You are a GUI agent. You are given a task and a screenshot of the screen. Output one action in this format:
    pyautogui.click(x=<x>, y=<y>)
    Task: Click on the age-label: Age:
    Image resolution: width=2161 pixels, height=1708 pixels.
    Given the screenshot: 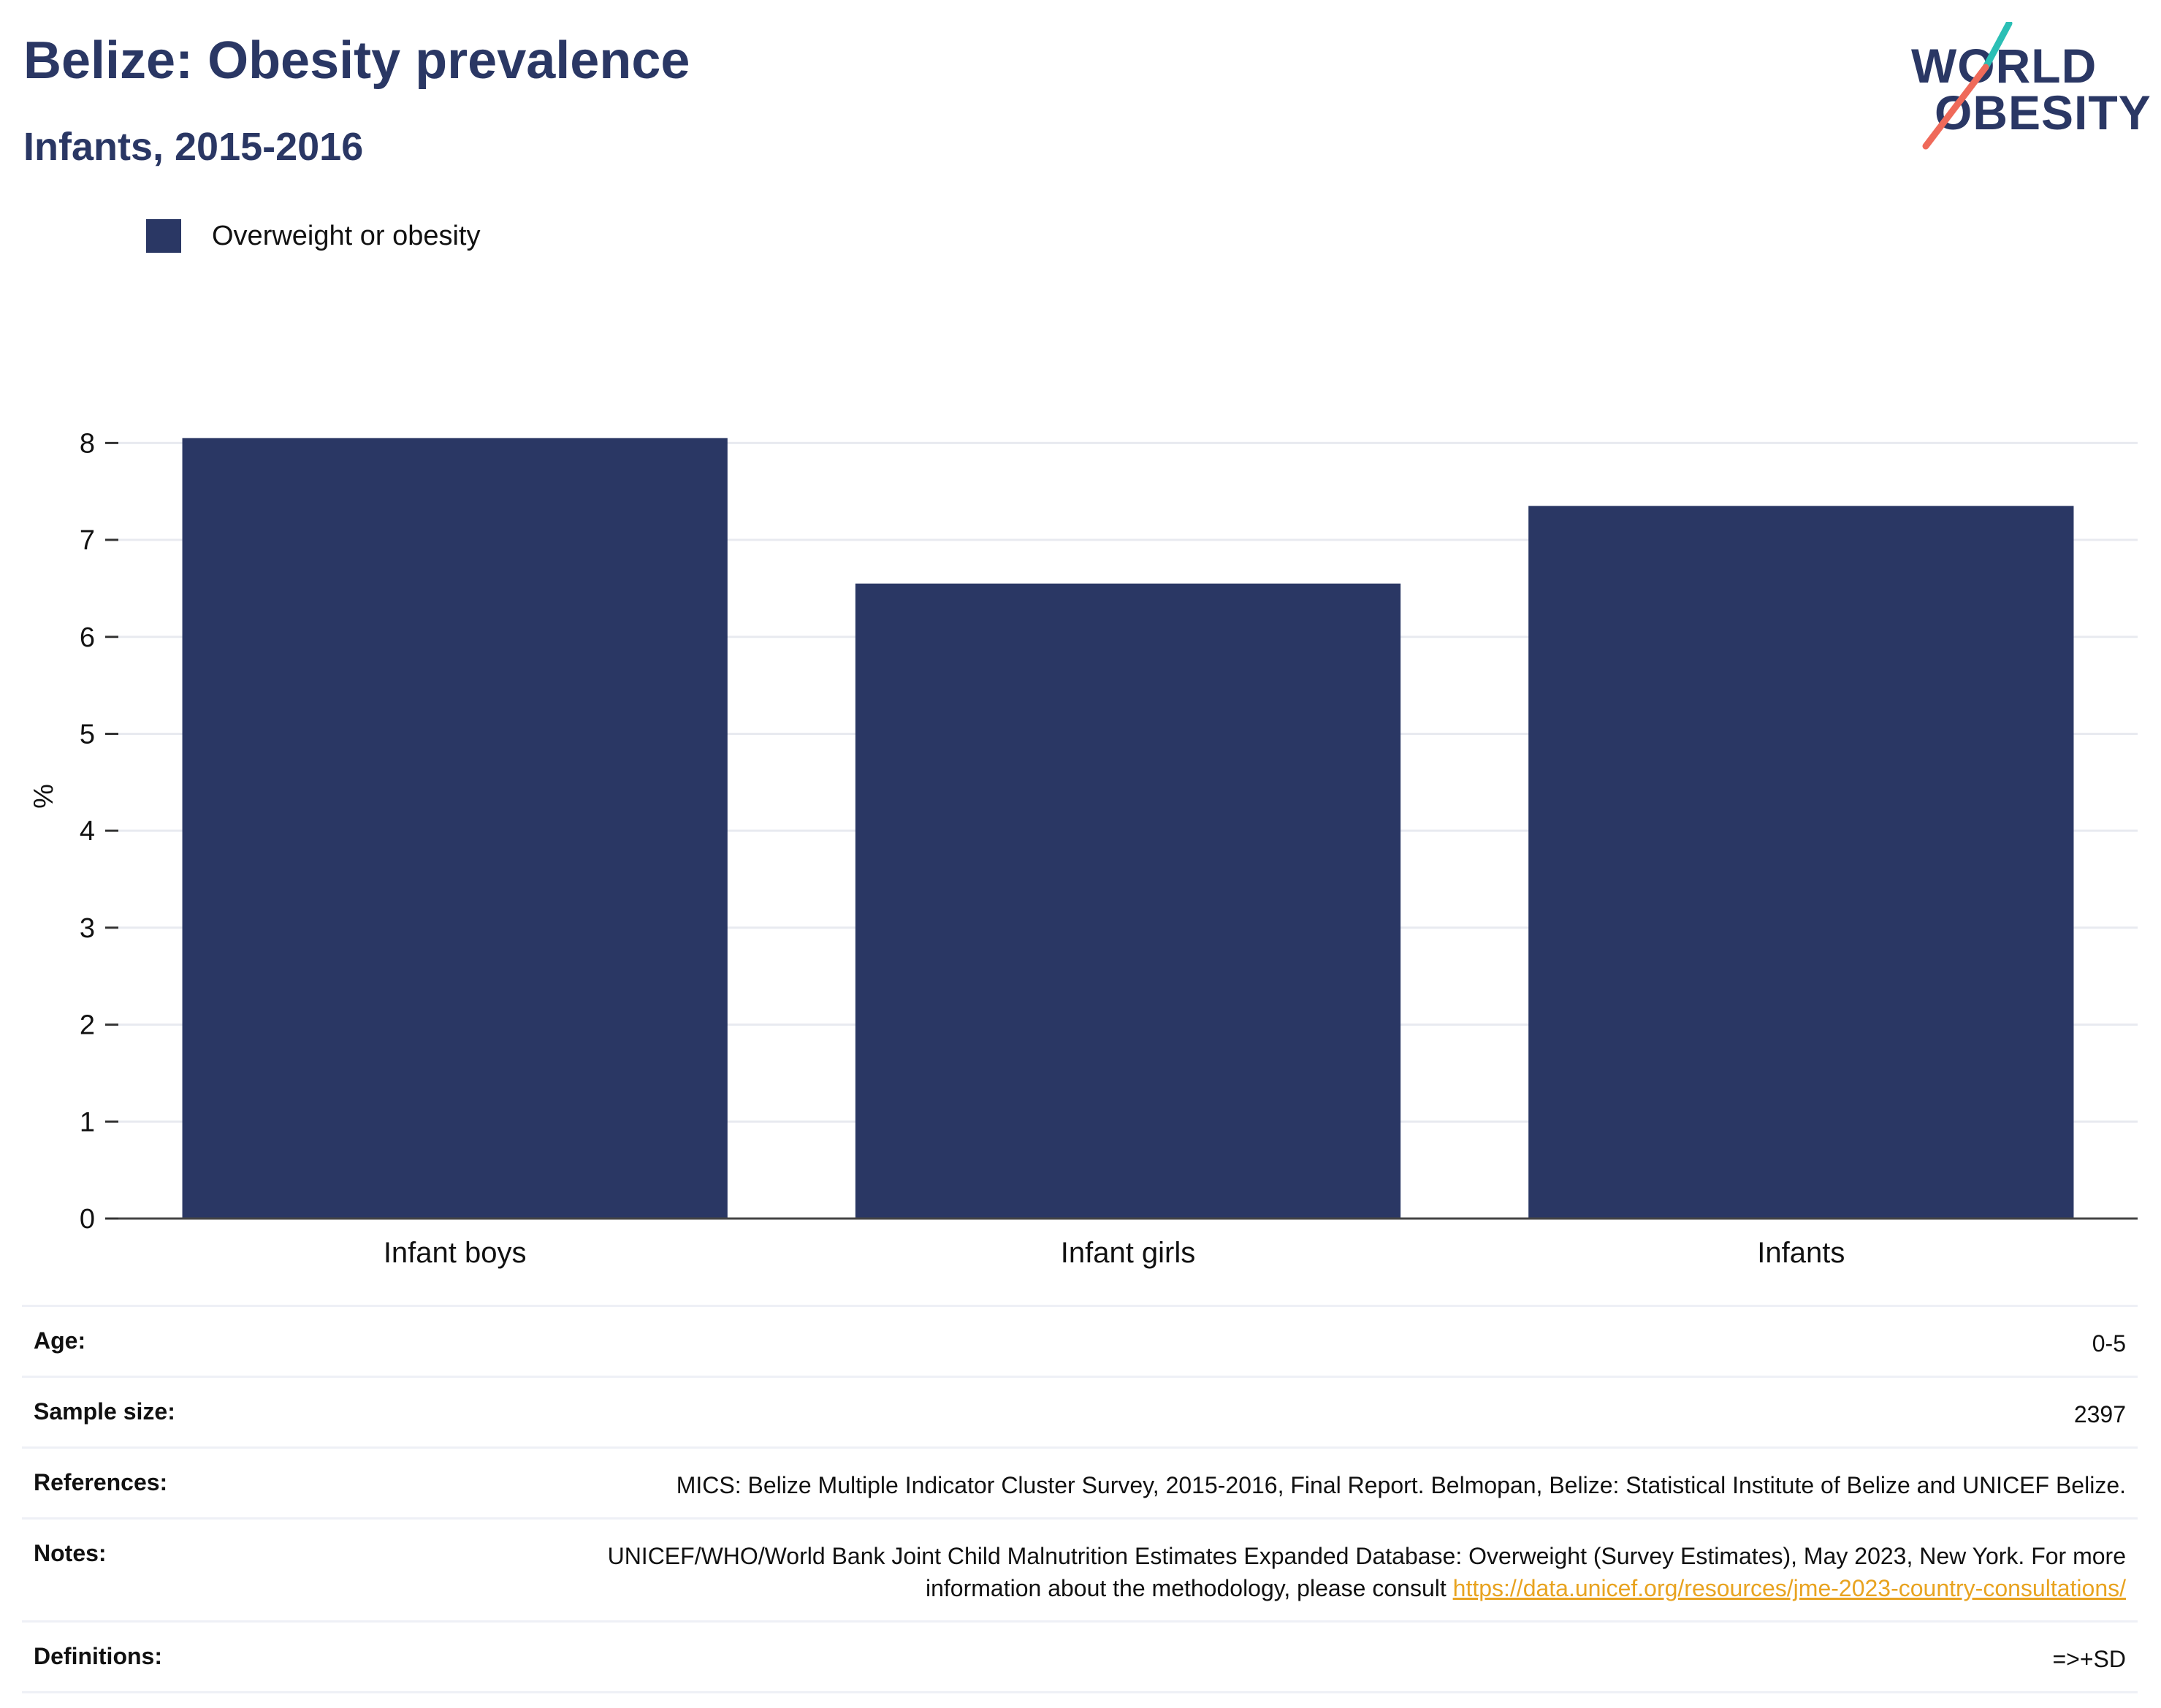 What is the action you would take?
    pyautogui.click(x=60, y=1340)
    